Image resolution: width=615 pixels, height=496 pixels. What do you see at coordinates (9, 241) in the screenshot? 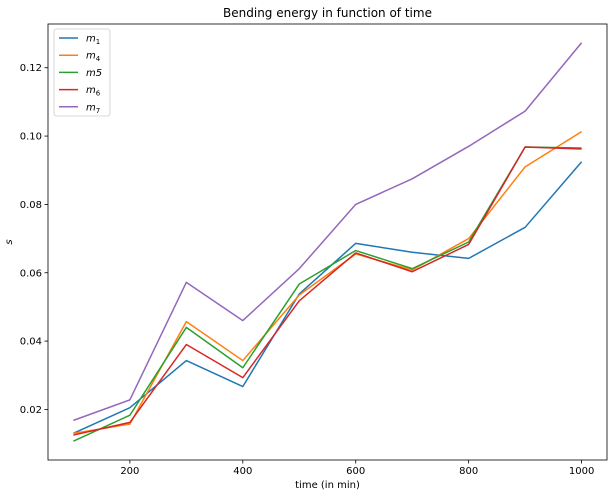
I see `y-axis-label: s` at bounding box center [9, 241].